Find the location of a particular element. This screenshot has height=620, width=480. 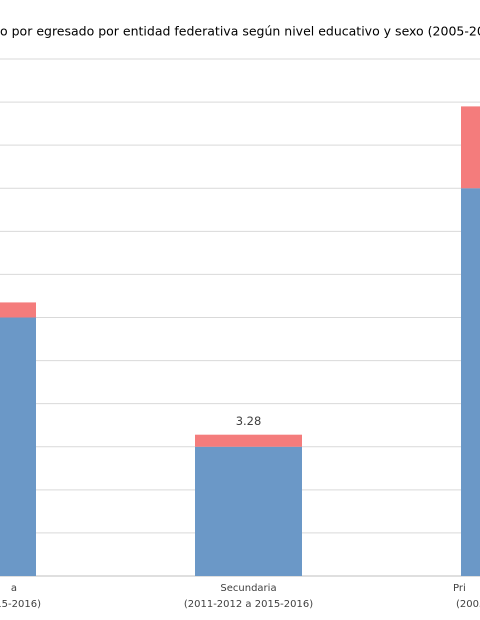

x-tick-label: a is located at coordinates (14, 588).